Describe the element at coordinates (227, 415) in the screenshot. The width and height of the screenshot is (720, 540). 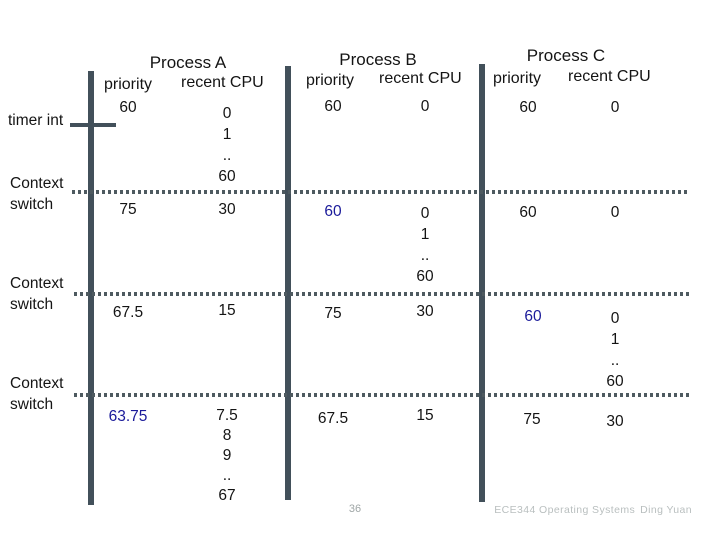
I see `cpu-value: 7.5` at that location.